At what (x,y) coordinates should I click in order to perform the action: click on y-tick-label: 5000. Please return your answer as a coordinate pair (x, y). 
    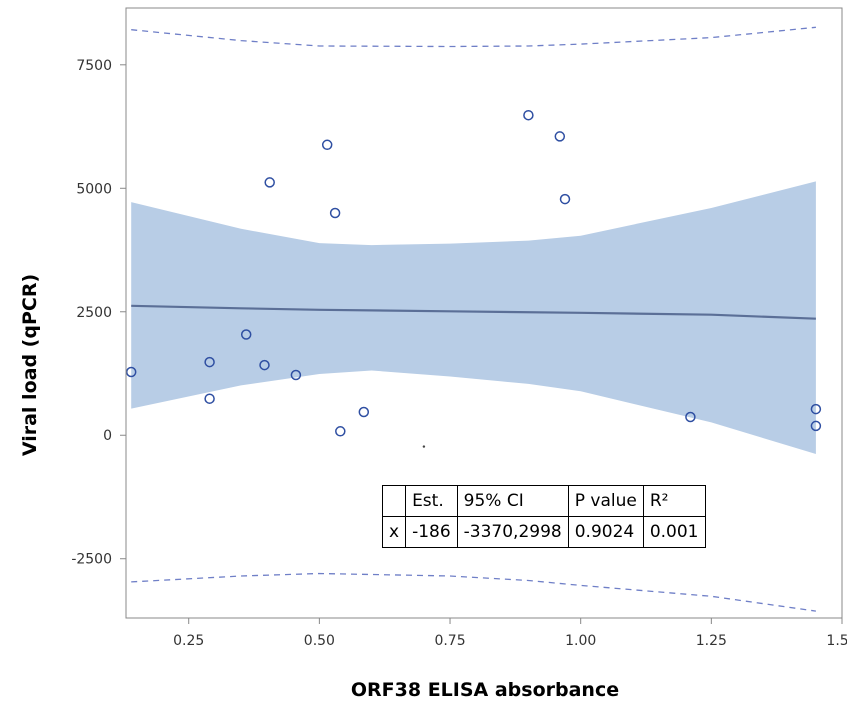
    Looking at the image, I should click on (94, 189).